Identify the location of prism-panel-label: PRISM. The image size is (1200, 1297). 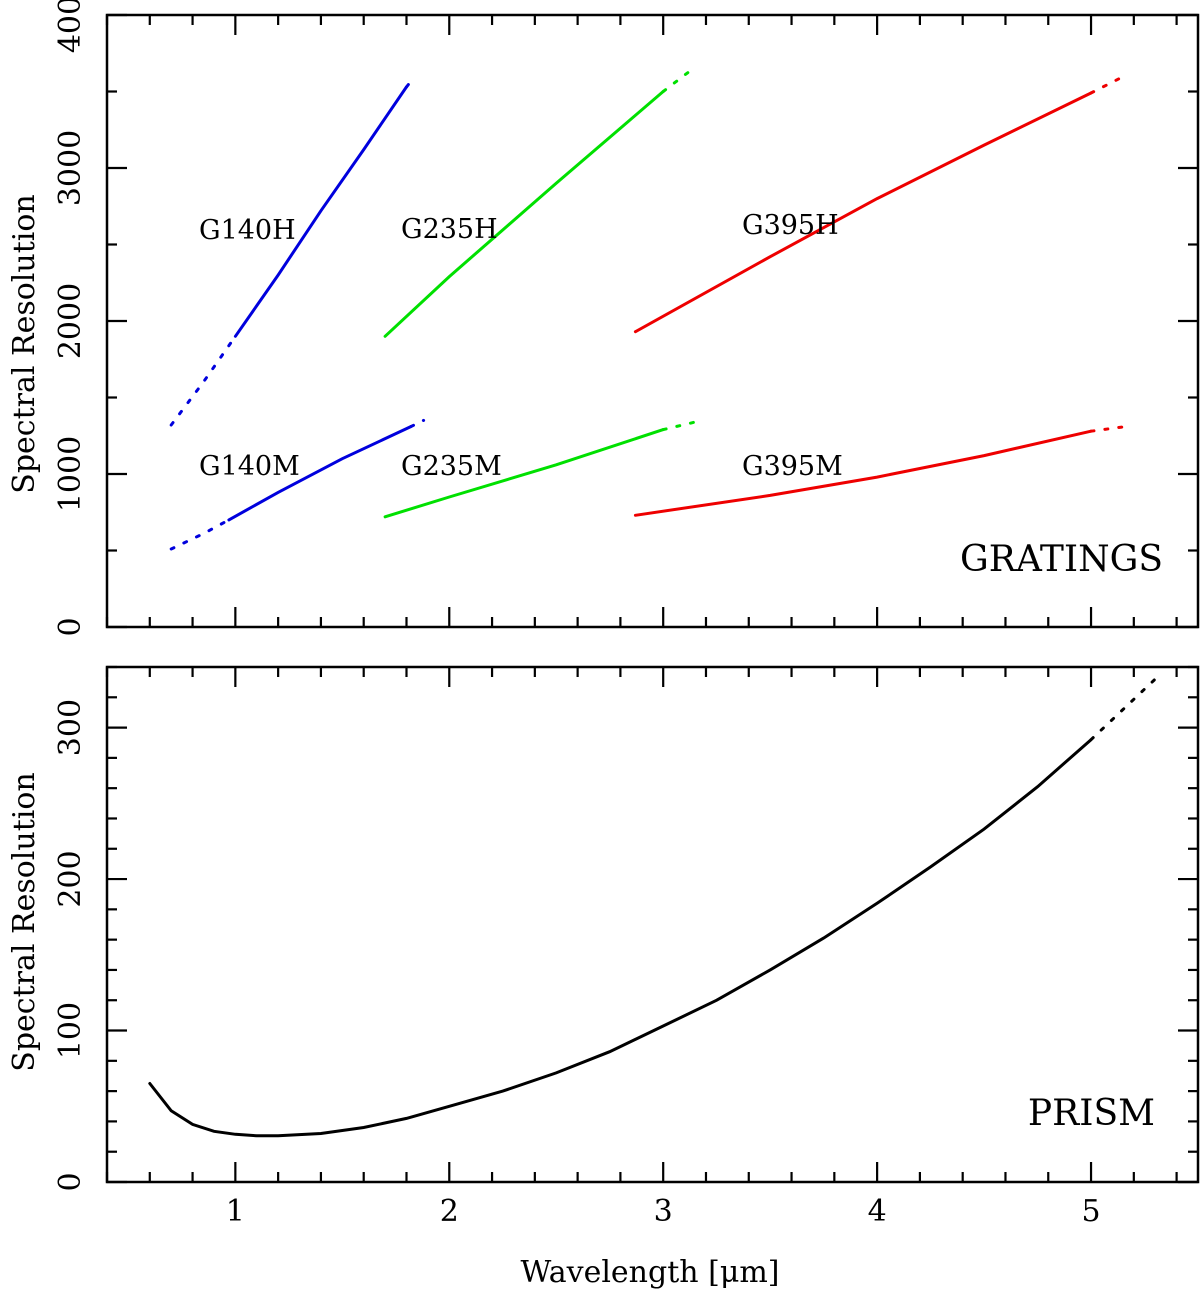
(1091, 1113).